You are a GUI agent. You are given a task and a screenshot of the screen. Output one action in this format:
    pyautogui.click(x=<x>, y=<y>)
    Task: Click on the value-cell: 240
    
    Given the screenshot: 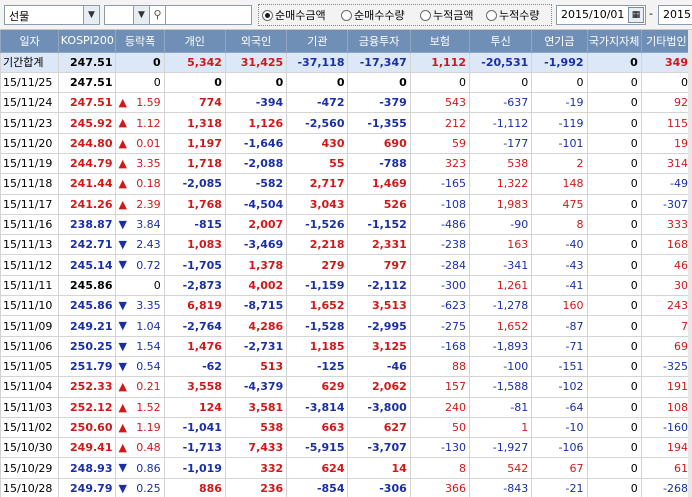 What is the action you would take?
    pyautogui.click(x=440, y=407)
    